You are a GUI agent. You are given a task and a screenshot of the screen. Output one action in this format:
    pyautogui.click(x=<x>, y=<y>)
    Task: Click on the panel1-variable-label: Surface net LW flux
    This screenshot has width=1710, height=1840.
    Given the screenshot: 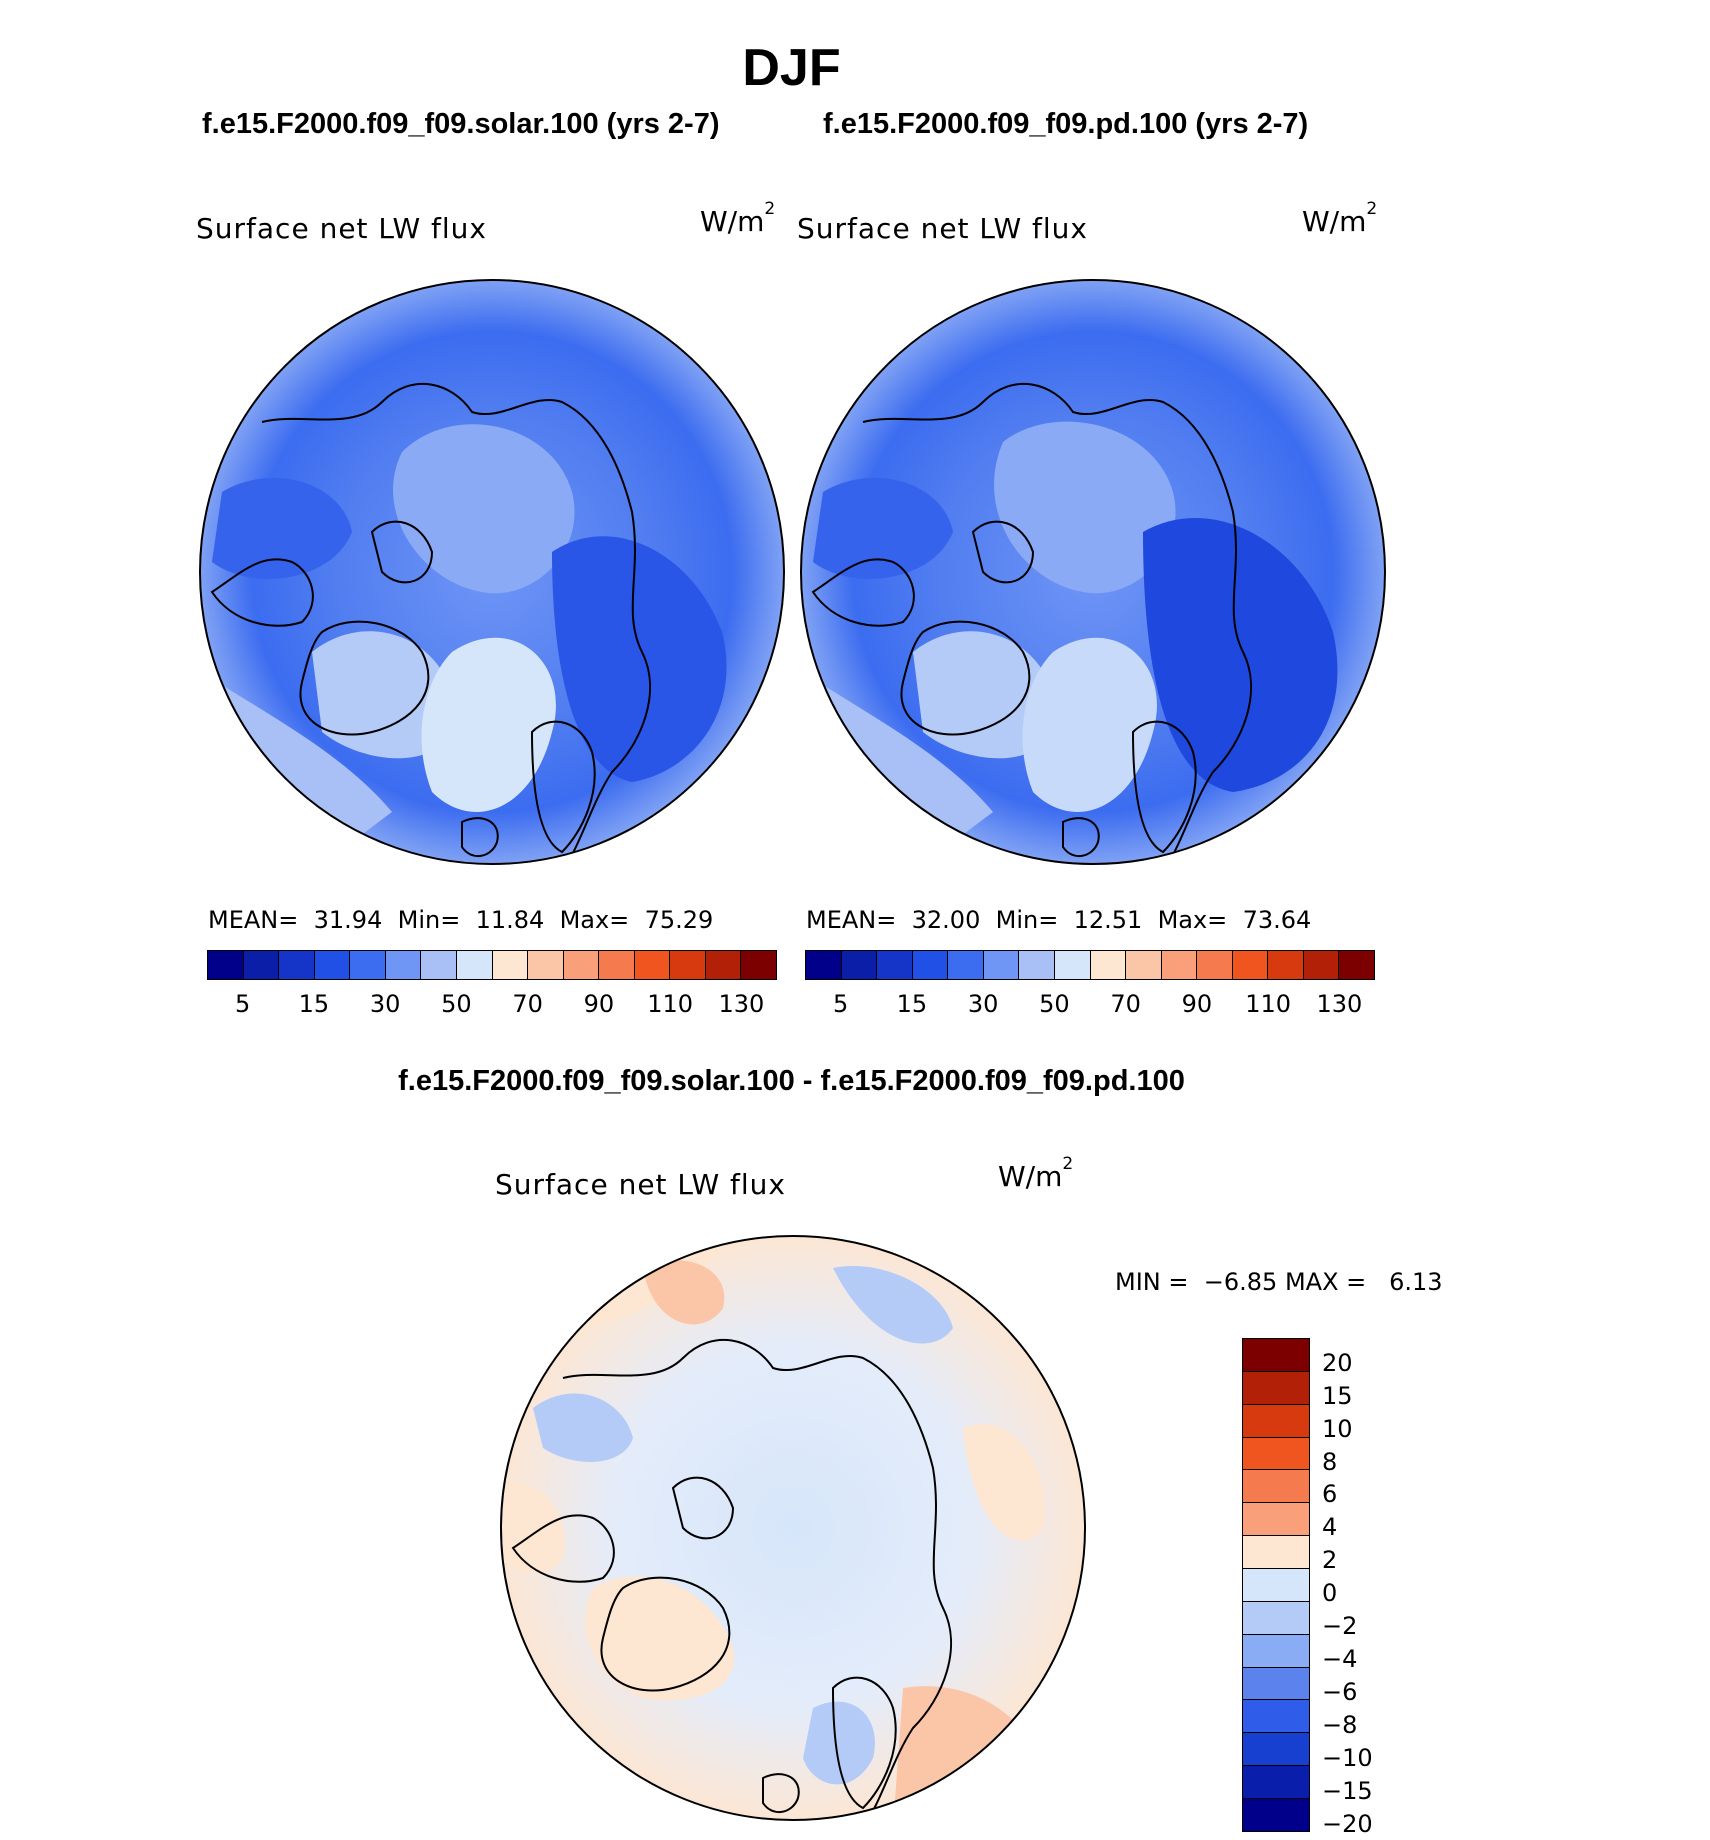 What is the action you would take?
    pyautogui.click(x=341, y=228)
    